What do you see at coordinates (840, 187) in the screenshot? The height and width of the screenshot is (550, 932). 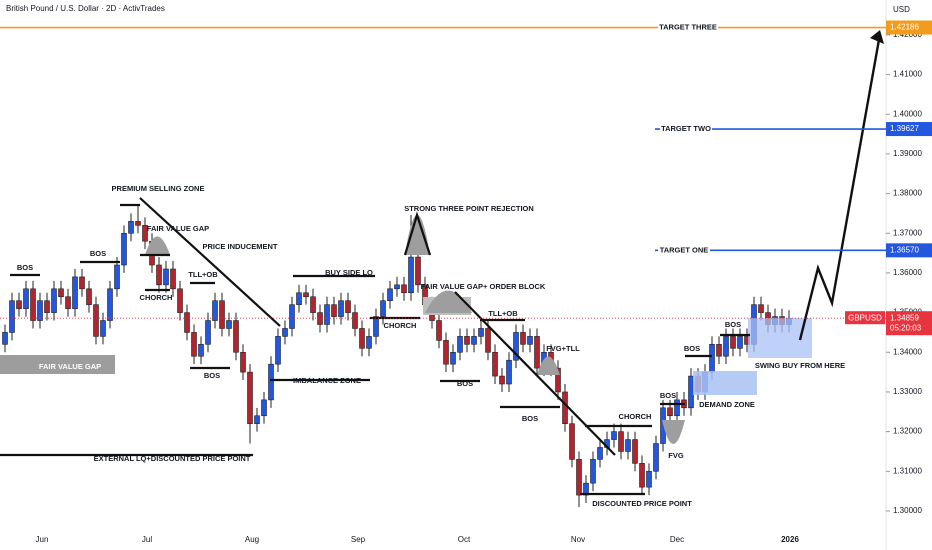 I see `projection` at bounding box center [840, 187].